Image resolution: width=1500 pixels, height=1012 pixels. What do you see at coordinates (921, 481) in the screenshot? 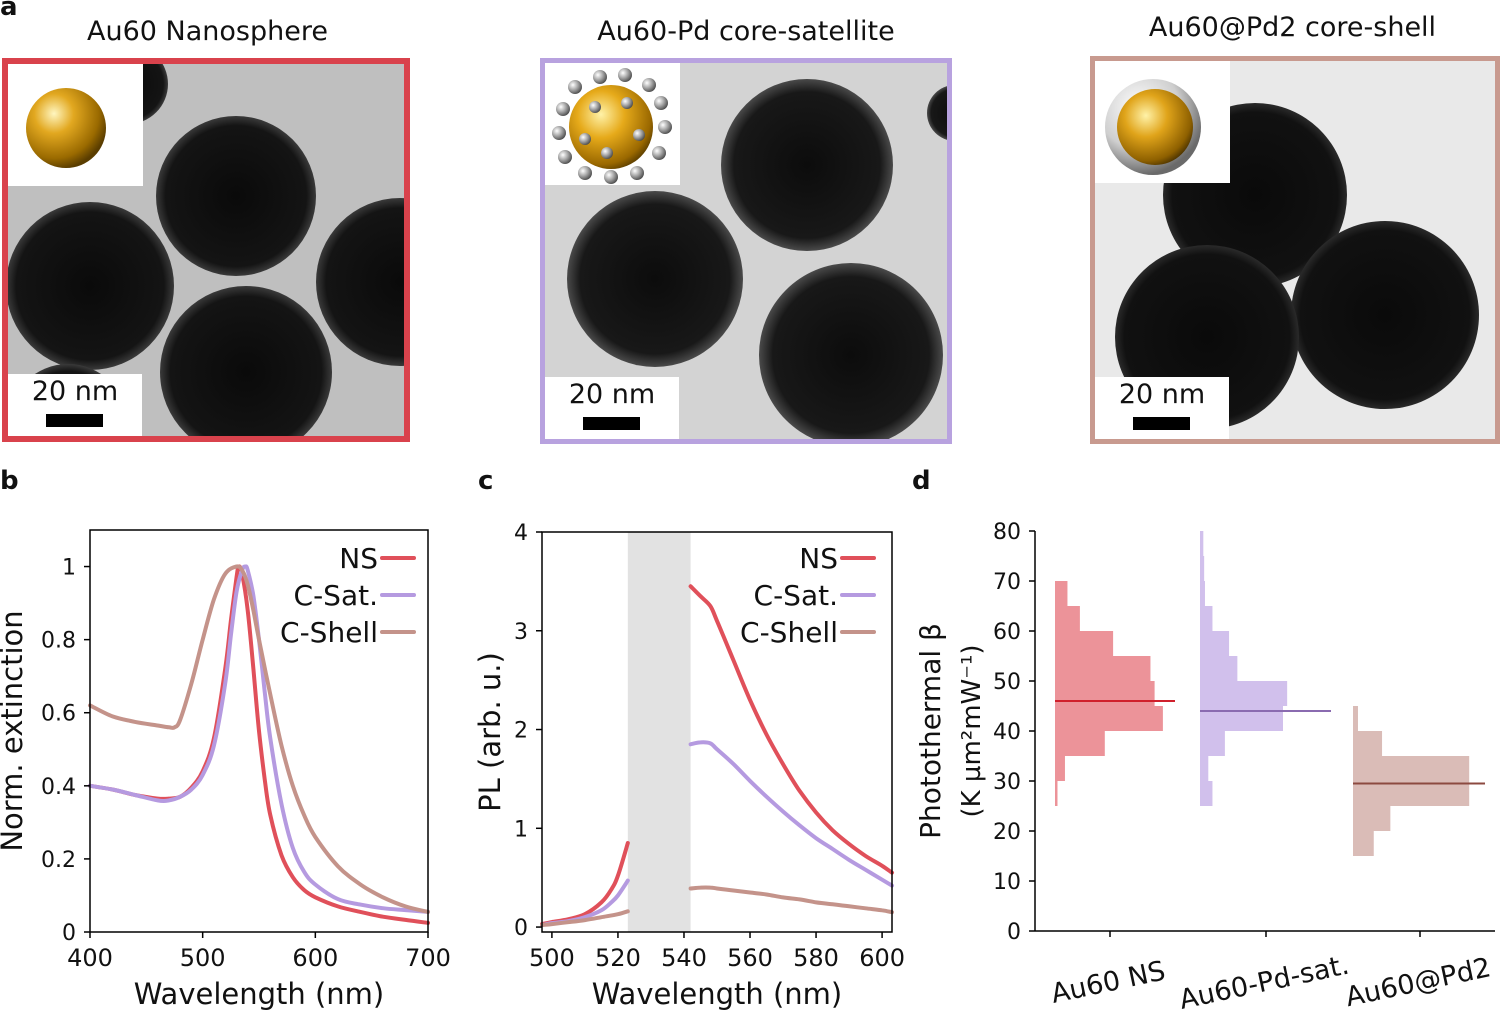
I see `panel-letter-d: d` at bounding box center [921, 481].